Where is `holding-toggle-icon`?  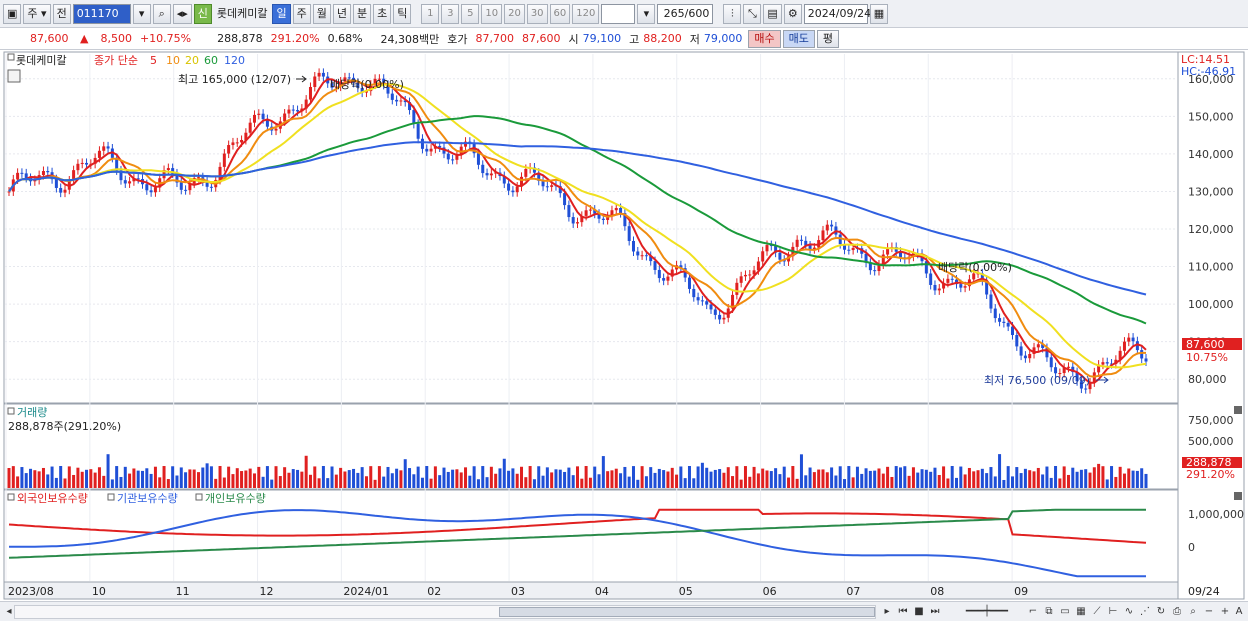 holding-toggle-icon is located at coordinates (11, 497).